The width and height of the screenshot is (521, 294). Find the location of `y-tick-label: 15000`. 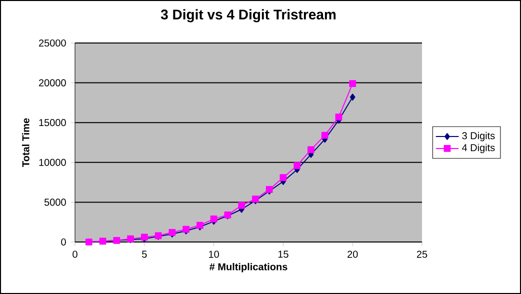

y-tick-label: 15000 is located at coordinates (52, 122).